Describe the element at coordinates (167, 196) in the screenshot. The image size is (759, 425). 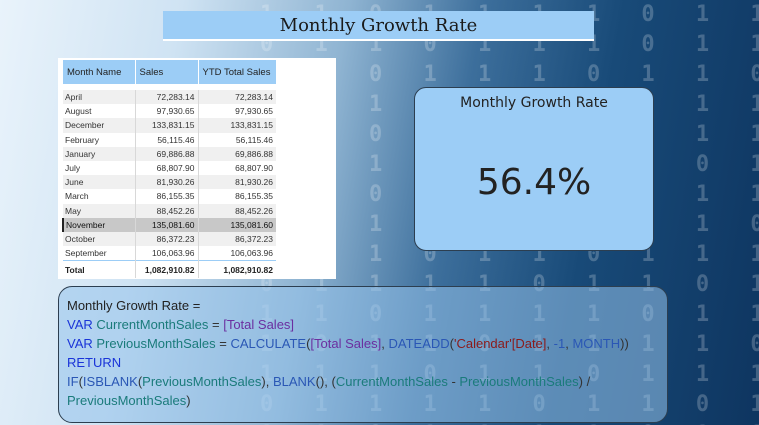
I see `cell-sales: 86,155.35` at that location.